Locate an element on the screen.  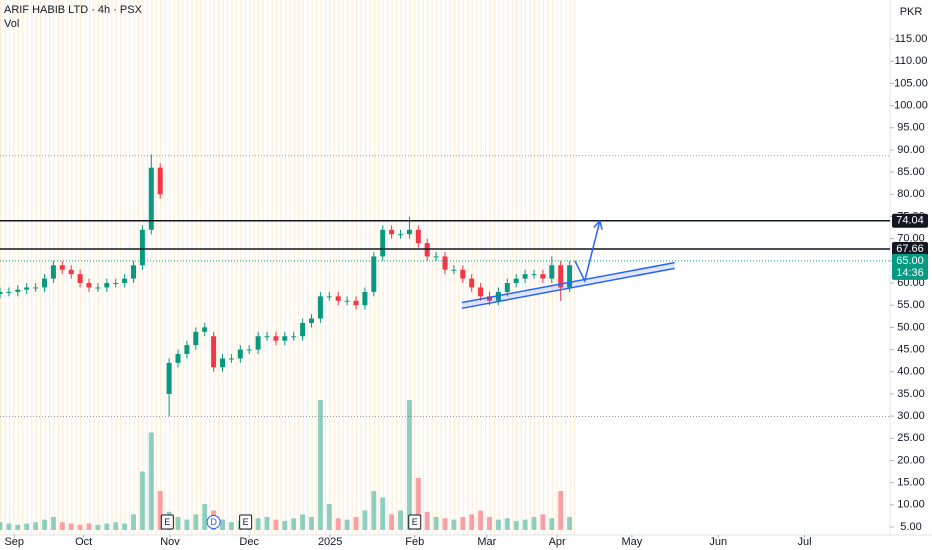
y-tick-label: 90.00 is located at coordinates (911, 150).